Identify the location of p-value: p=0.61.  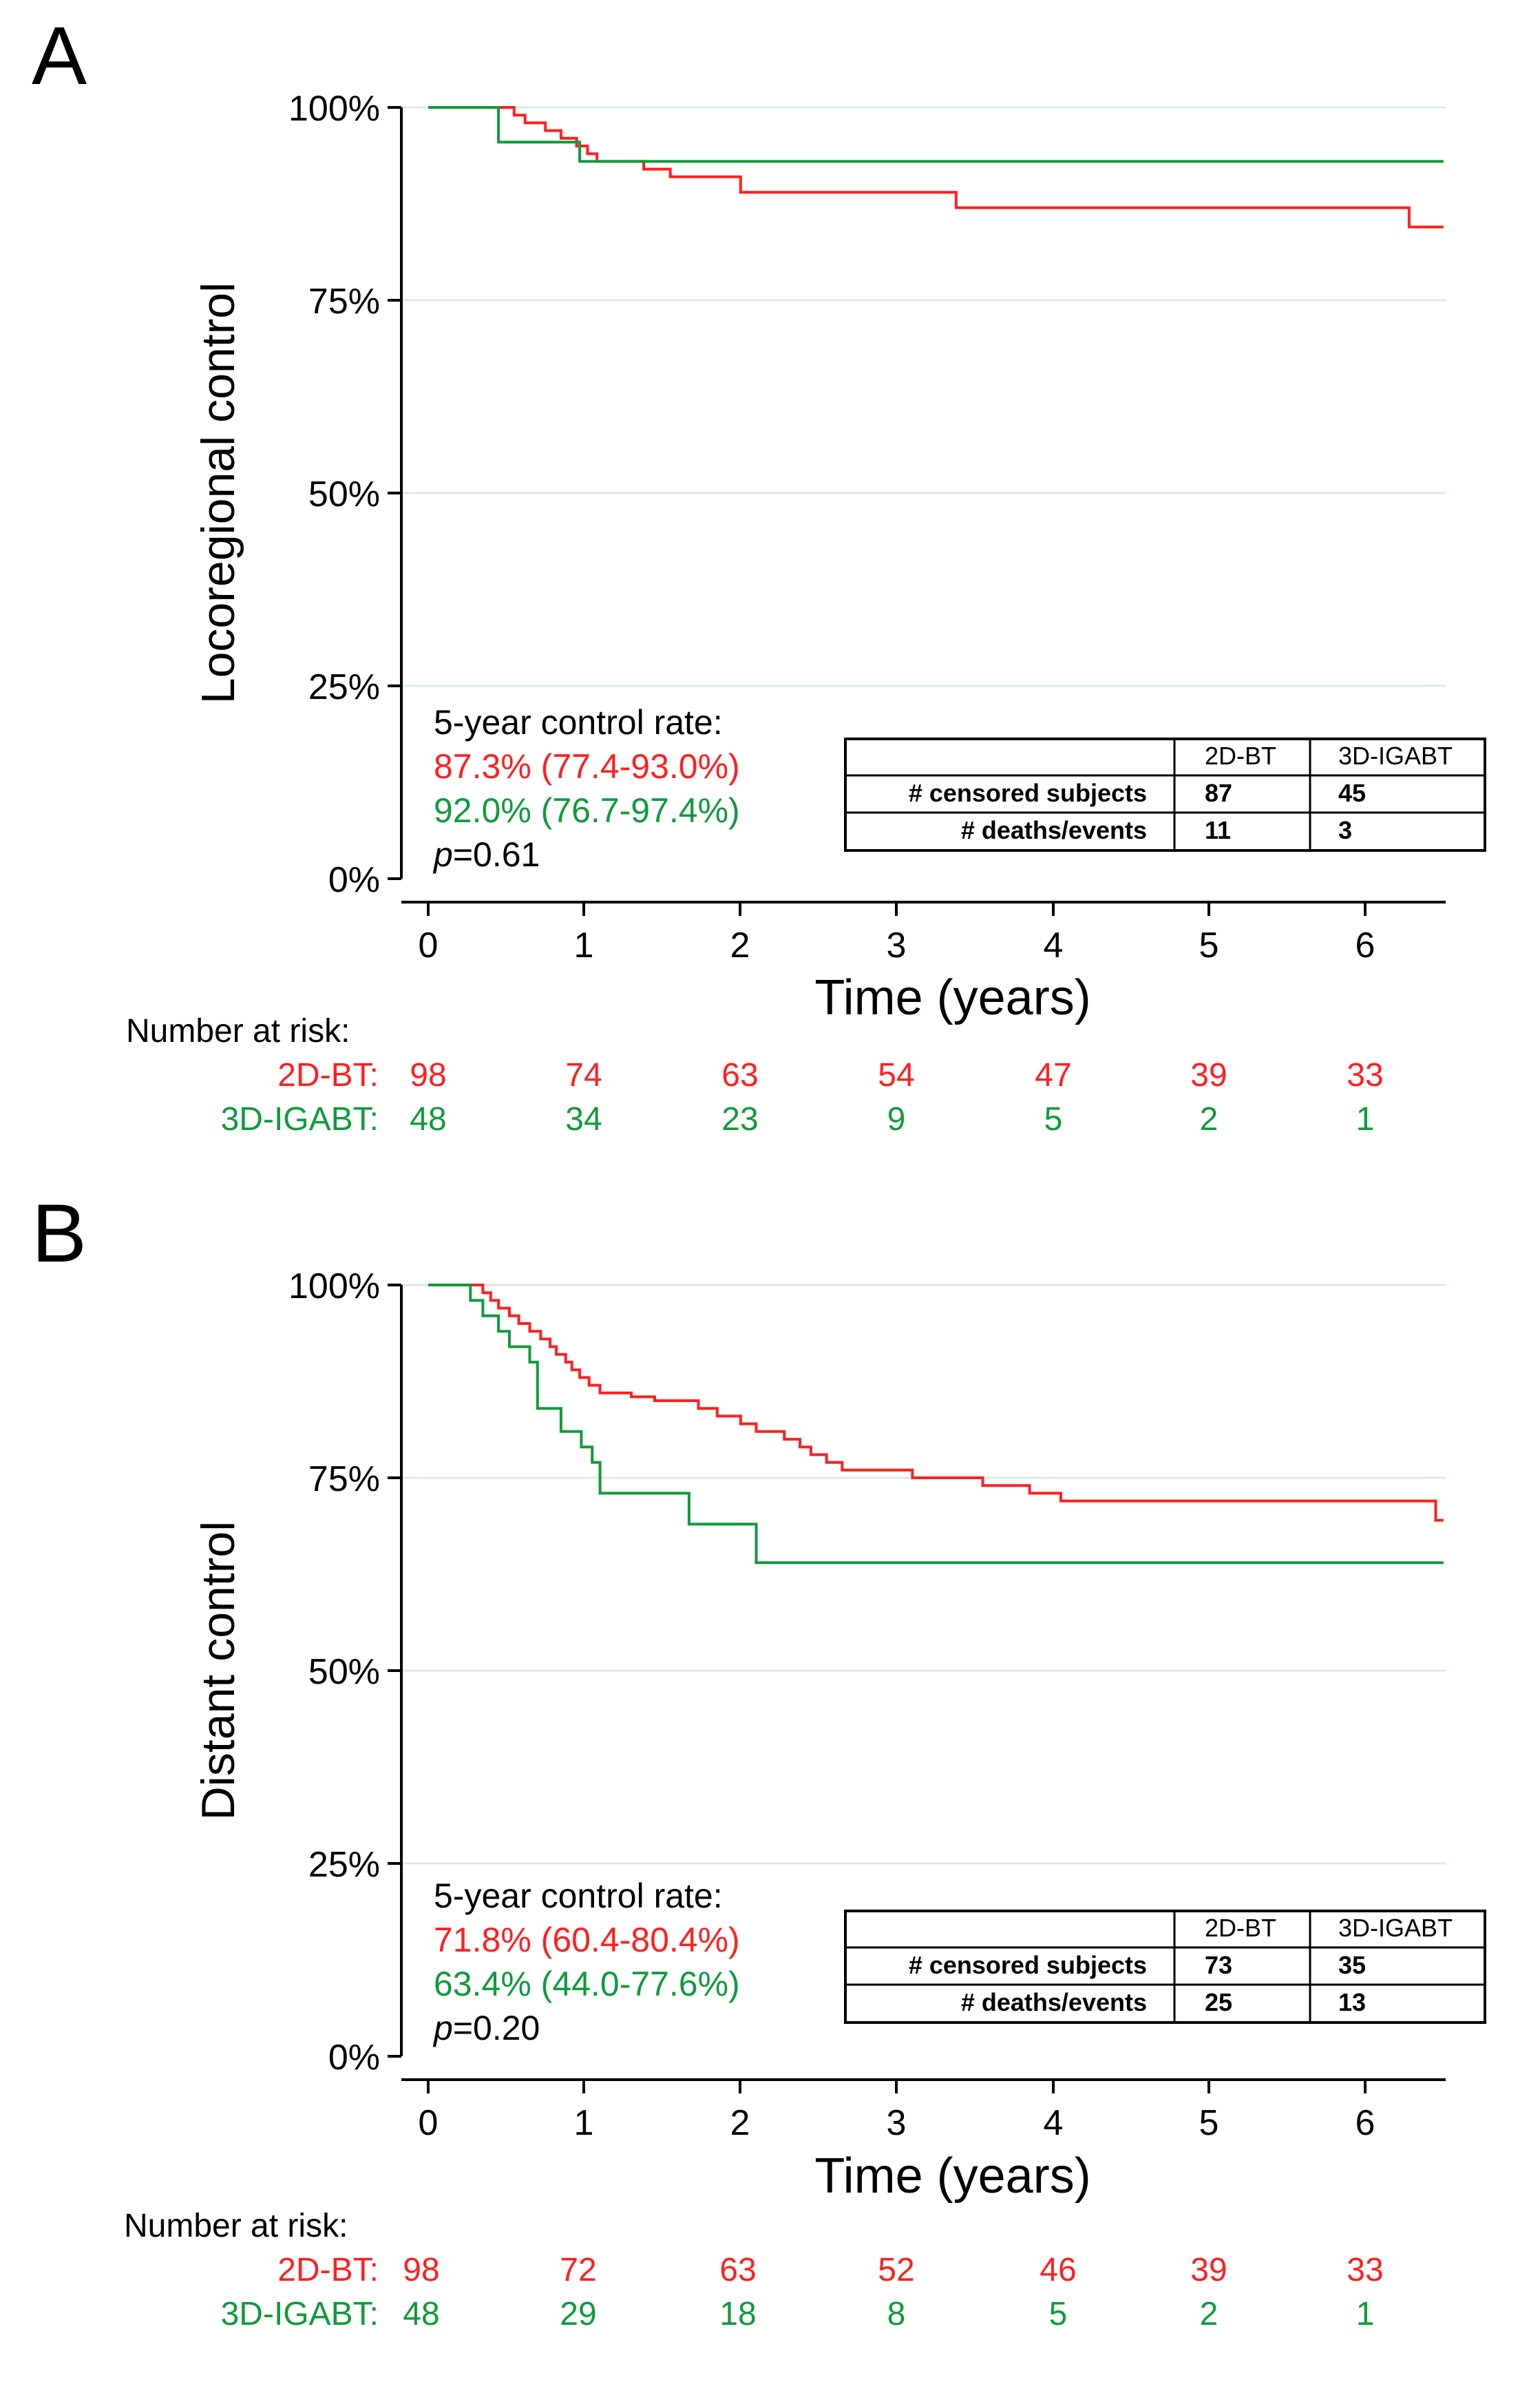
(486, 854).